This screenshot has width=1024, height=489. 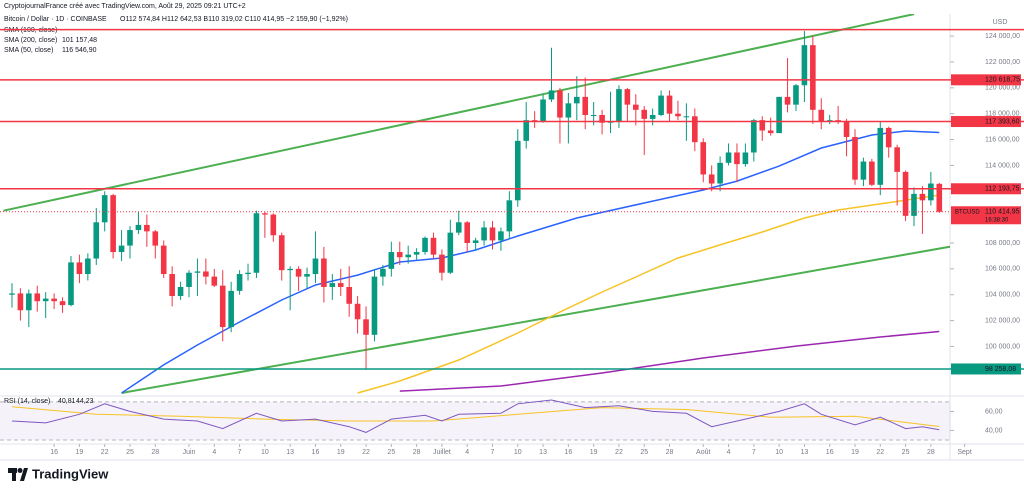 What do you see at coordinates (1002, 165) in the screenshot?
I see `y-tick-label: 114 000,00` at bounding box center [1002, 165].